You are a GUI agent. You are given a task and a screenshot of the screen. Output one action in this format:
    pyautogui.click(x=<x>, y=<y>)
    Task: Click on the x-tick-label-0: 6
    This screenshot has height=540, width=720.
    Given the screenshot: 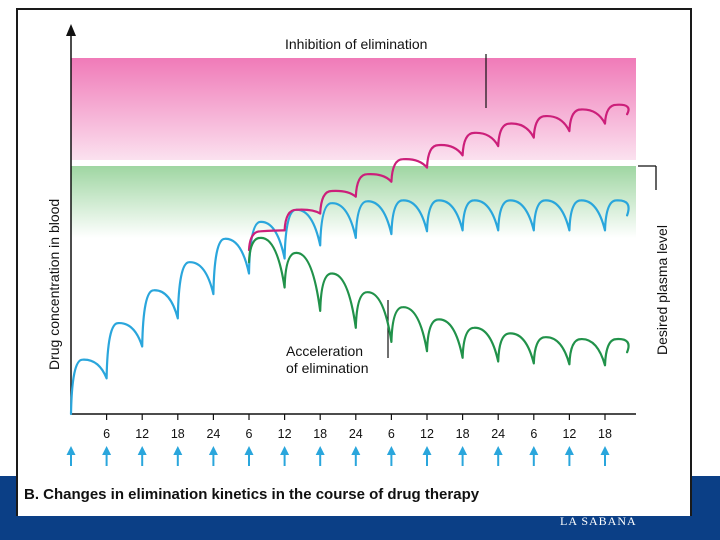 What is the action you would take?
    pyautogui.click(x=106, y=434)
    